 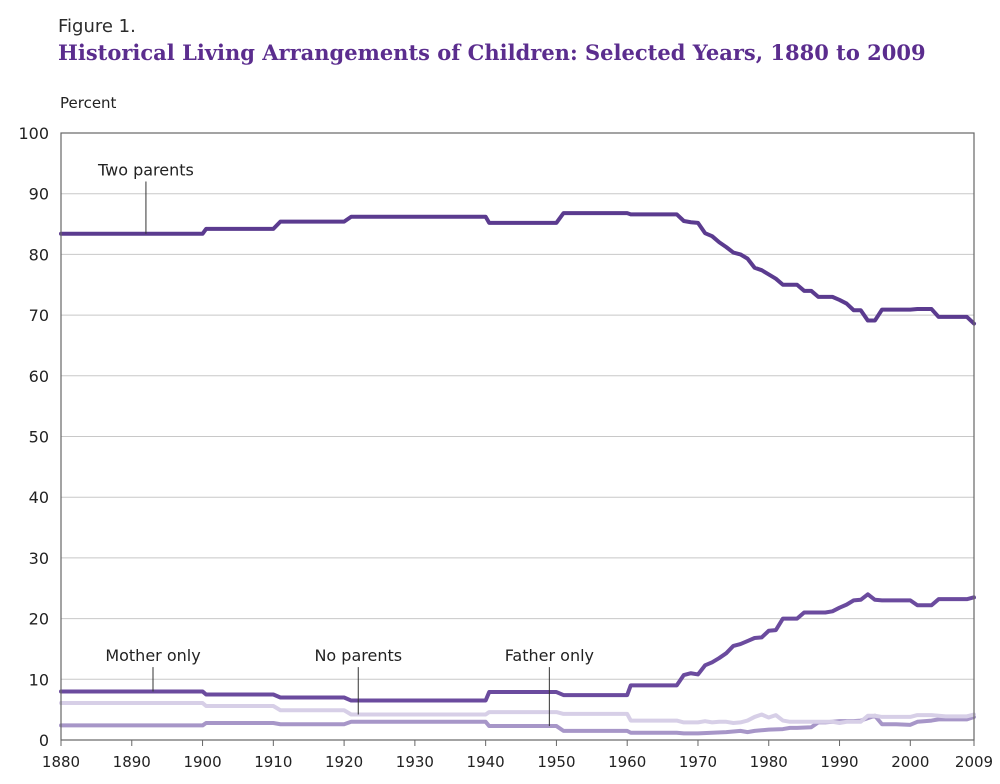 I want to click on y-tick-label: 30, so click(x=39, y=558).